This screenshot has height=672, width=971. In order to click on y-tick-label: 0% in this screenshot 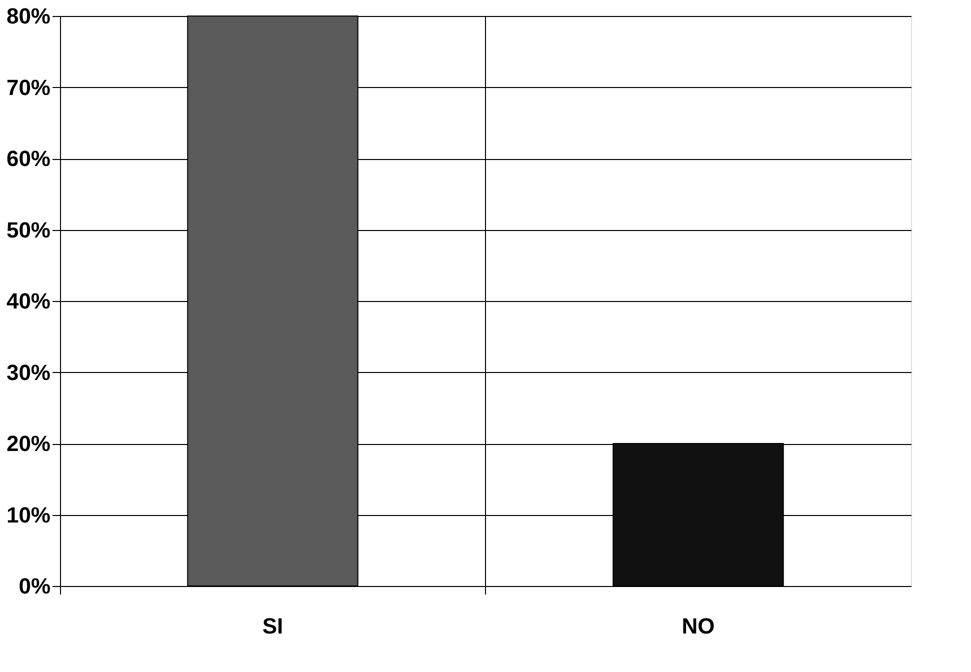, I will do `click(34, 586)`.